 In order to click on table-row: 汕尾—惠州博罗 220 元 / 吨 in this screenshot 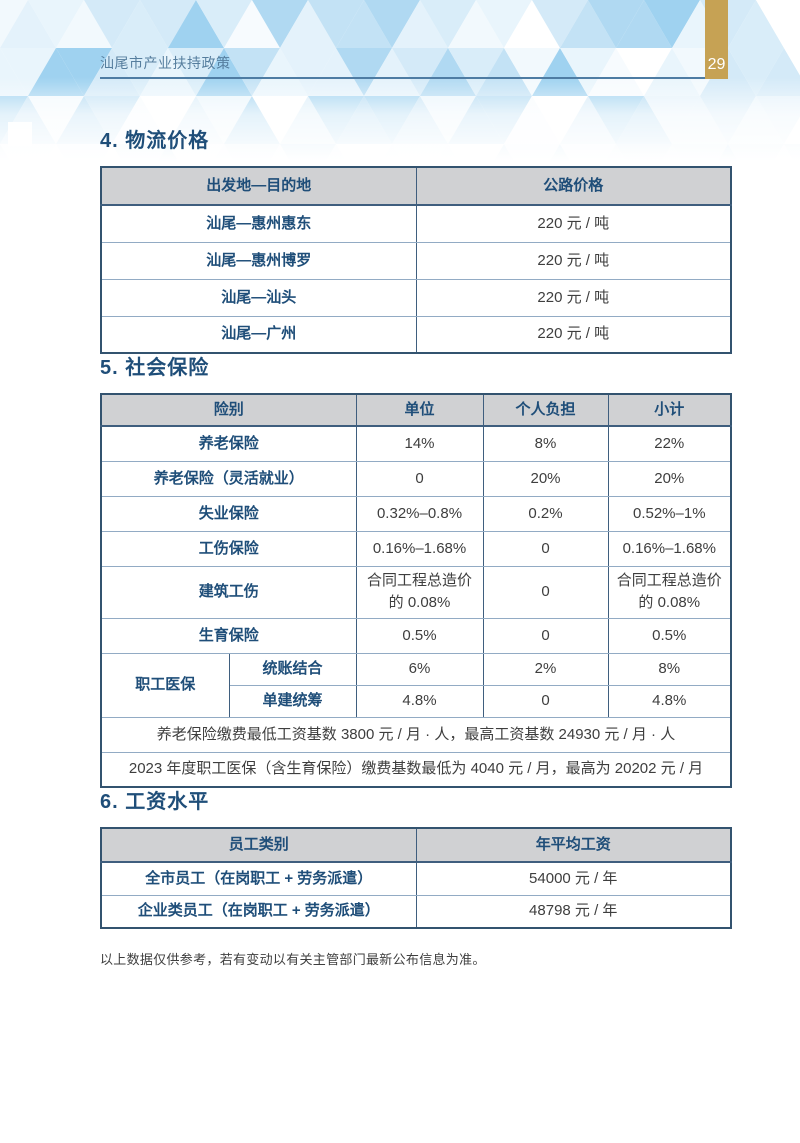, I will do `click(416, 260)`.